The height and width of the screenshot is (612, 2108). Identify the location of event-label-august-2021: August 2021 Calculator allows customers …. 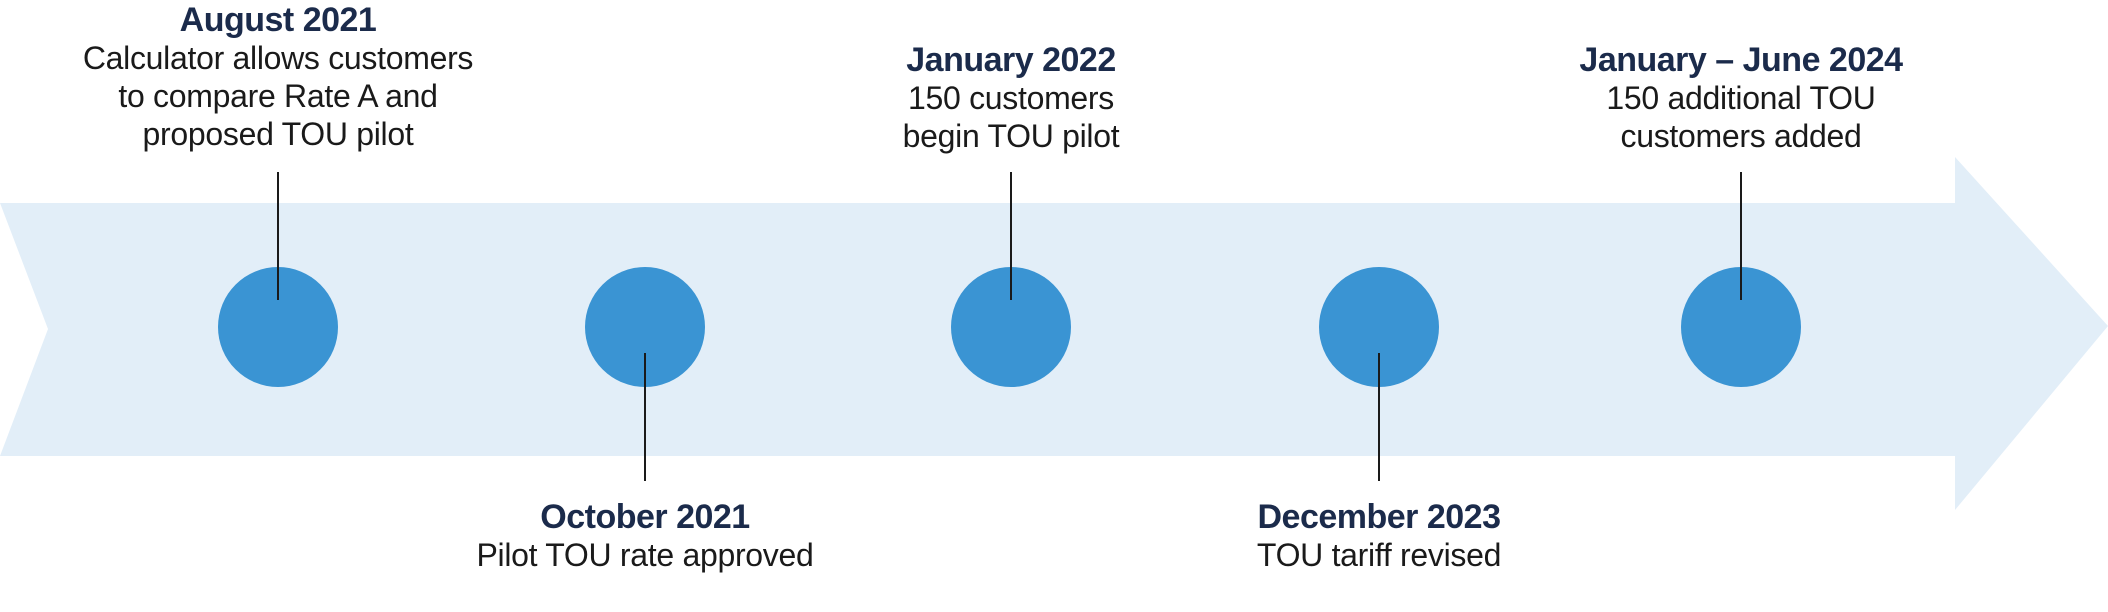
(278, 76).